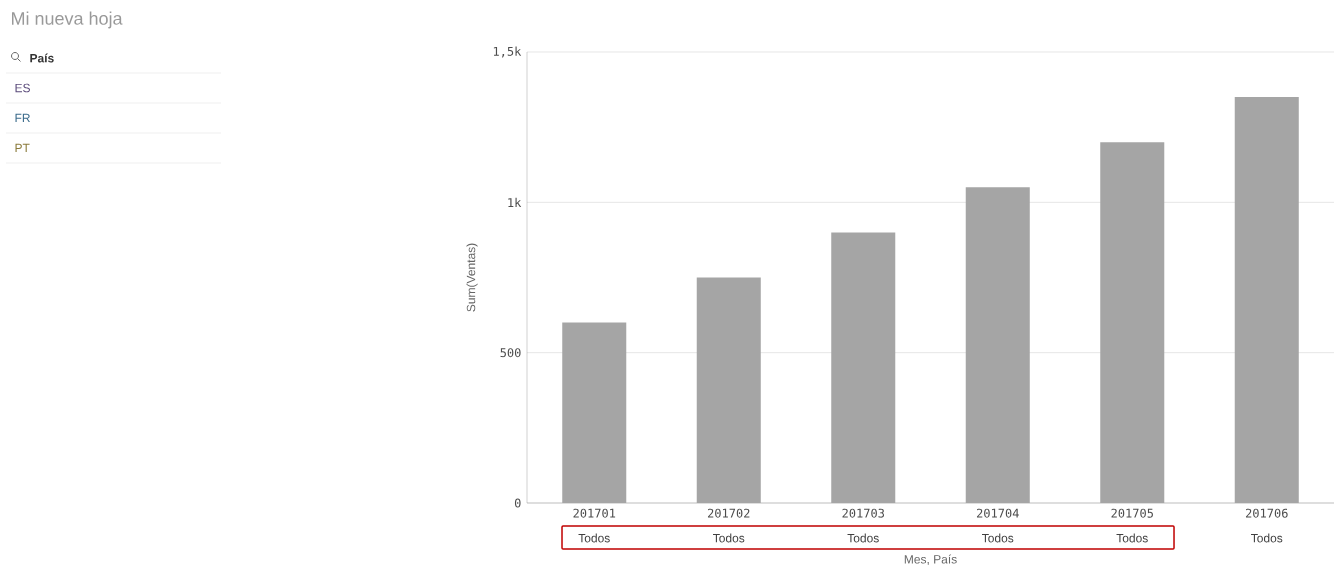 This screenshot has height=579, width=1341. Describe the element at coordinates (67, 20) in the screenshot. I see `text: Mi nueva hoja` at that location.